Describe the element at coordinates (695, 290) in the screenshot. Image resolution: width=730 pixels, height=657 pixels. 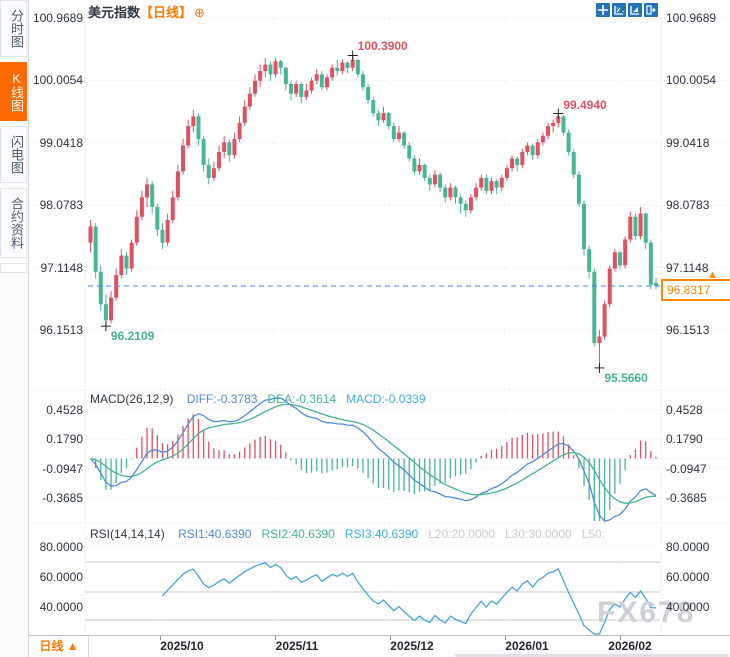
I see `current-price-tag: 96.8317` at that location.